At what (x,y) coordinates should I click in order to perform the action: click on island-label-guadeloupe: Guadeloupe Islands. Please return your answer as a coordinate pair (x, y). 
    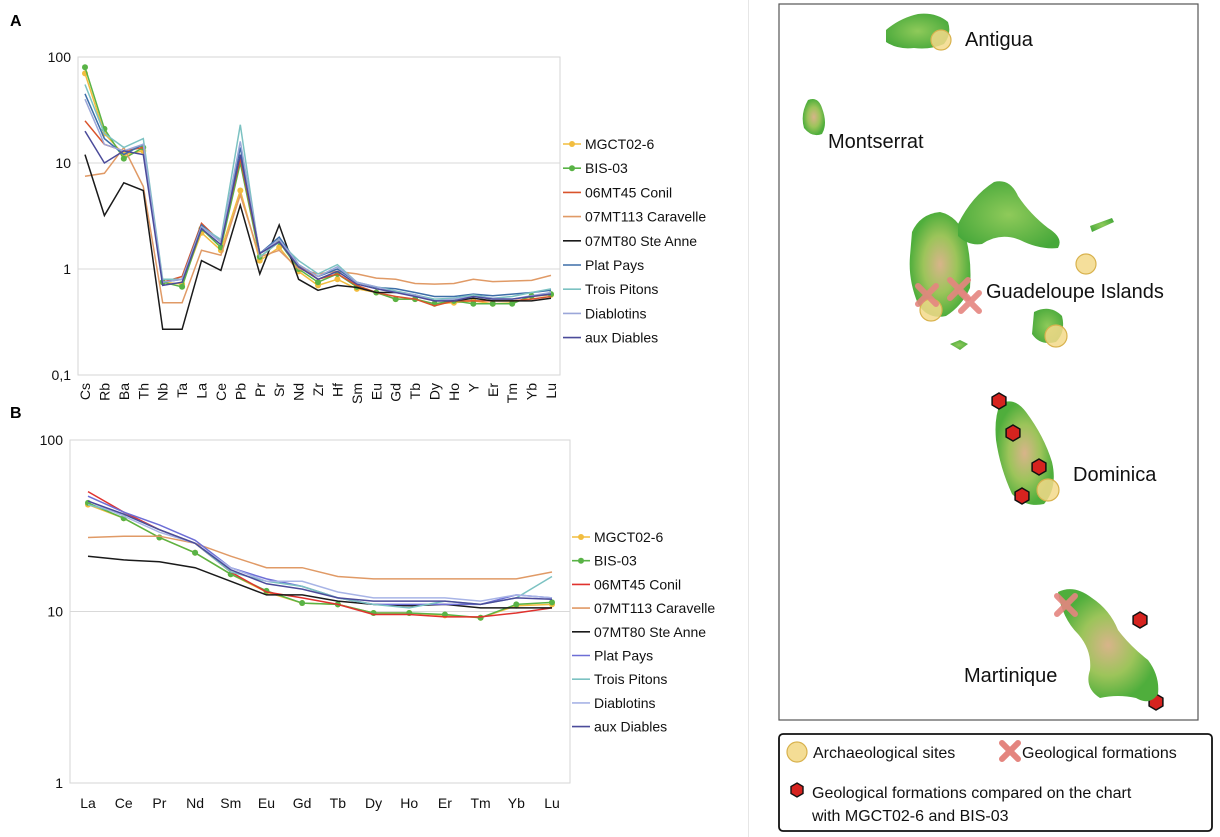
    Looking at the image, I should click on (1075, 292).